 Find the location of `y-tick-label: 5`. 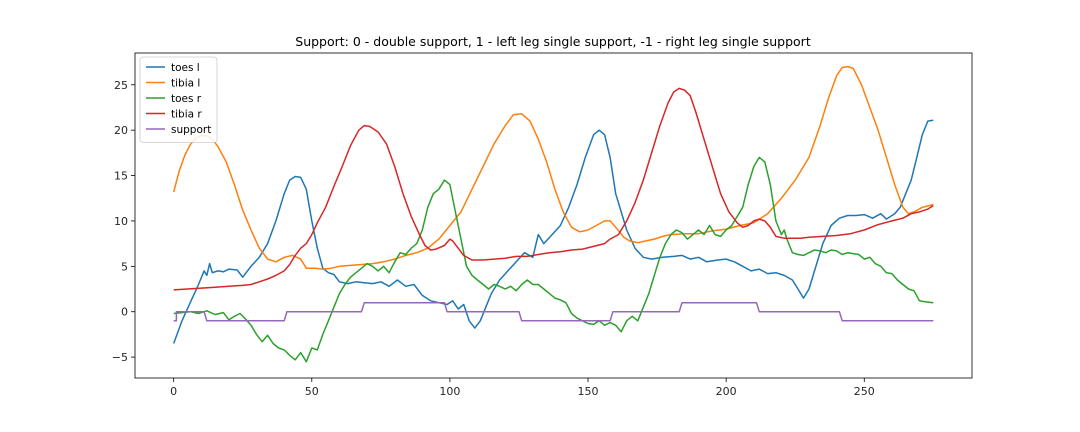

y-tick-label: 5 is located at coordinates (124, 266).